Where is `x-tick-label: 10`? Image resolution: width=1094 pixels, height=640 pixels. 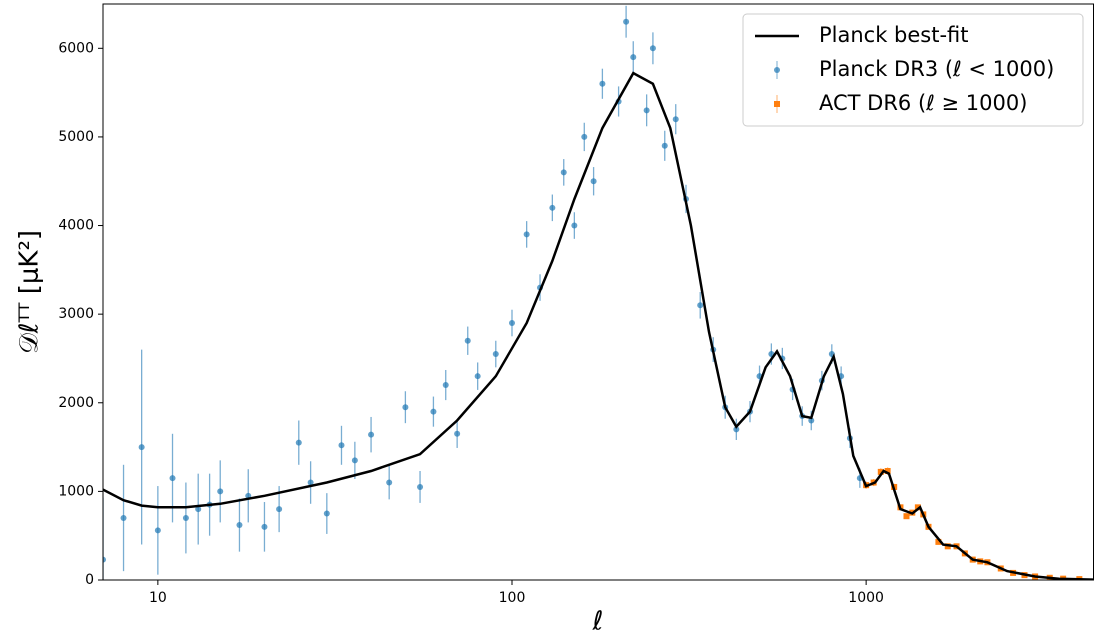 x-tick-label: 10 is located at coordinates (158, 598).